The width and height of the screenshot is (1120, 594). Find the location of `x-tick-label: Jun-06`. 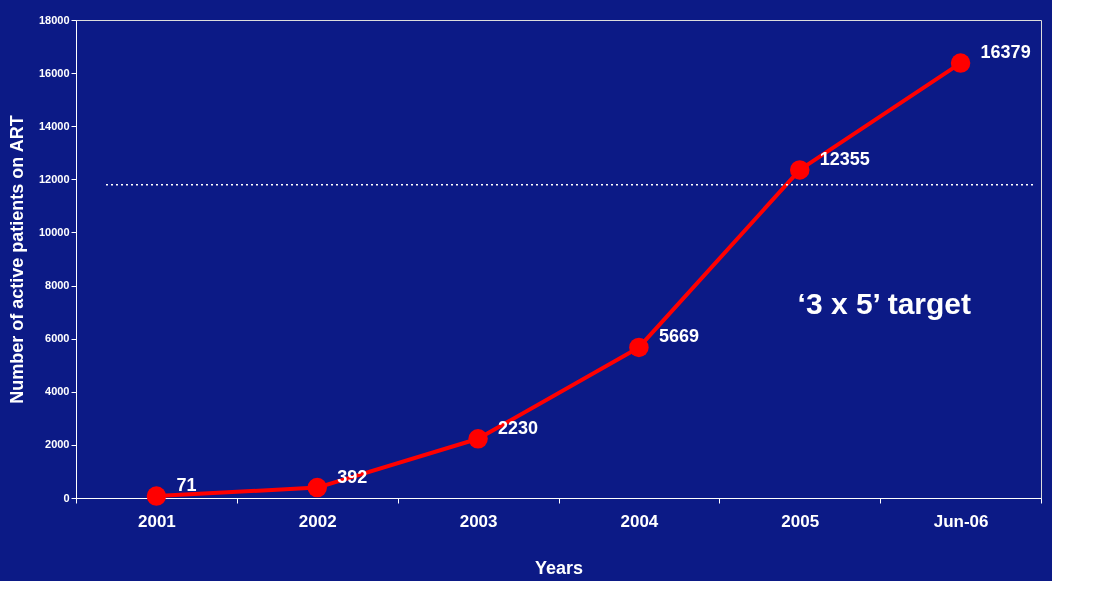

x-tick-label: Jun-06 is located at coordinates (961, 521).